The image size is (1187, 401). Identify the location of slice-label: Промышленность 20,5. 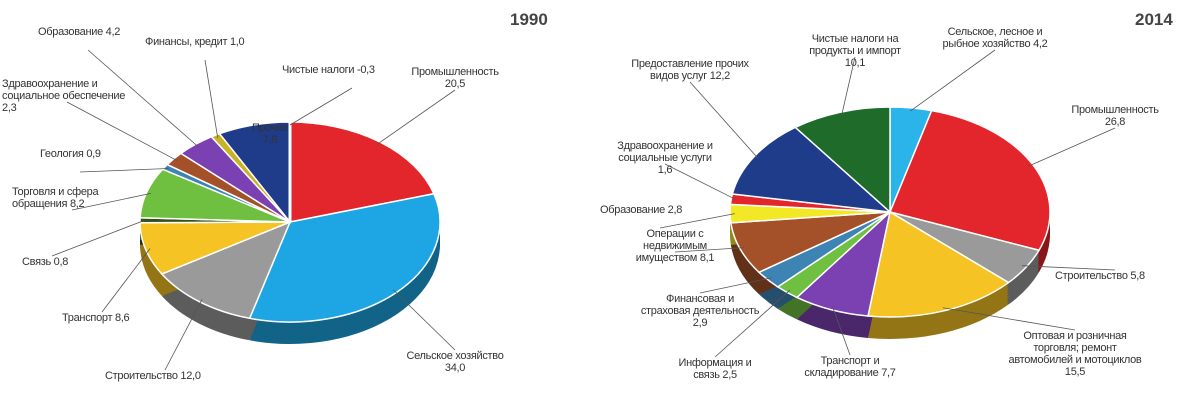
(455, 78).